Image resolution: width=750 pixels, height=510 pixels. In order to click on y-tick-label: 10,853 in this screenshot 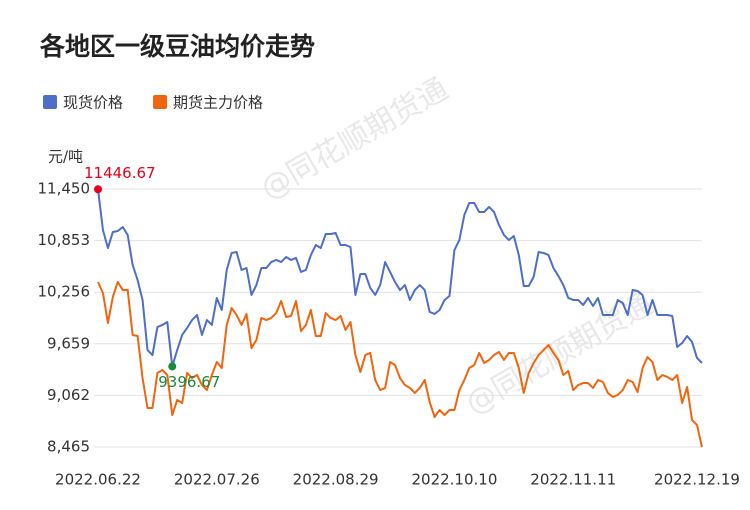, I will do `click(64, 240)`.